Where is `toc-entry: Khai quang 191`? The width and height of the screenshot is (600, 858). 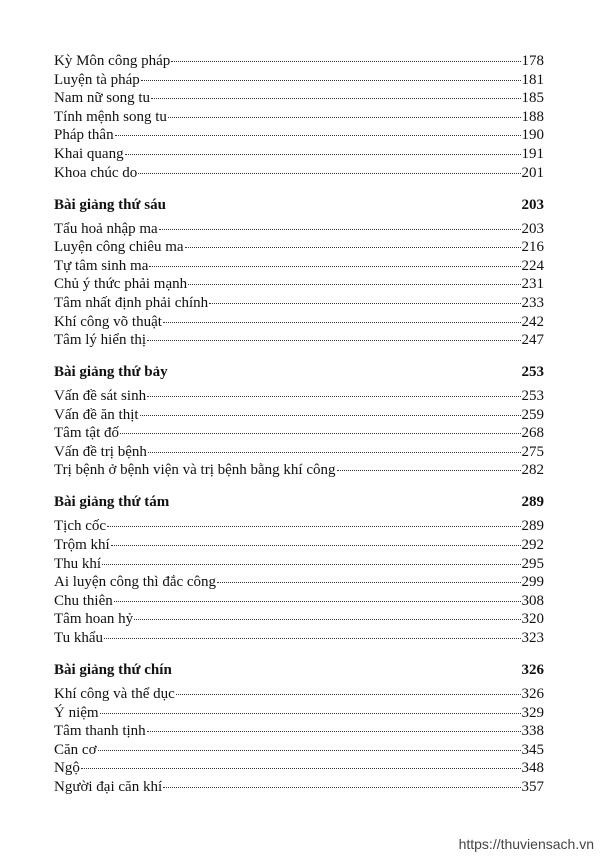 toc-entry: Khai quang 191 is located at coordinates (299, 154).